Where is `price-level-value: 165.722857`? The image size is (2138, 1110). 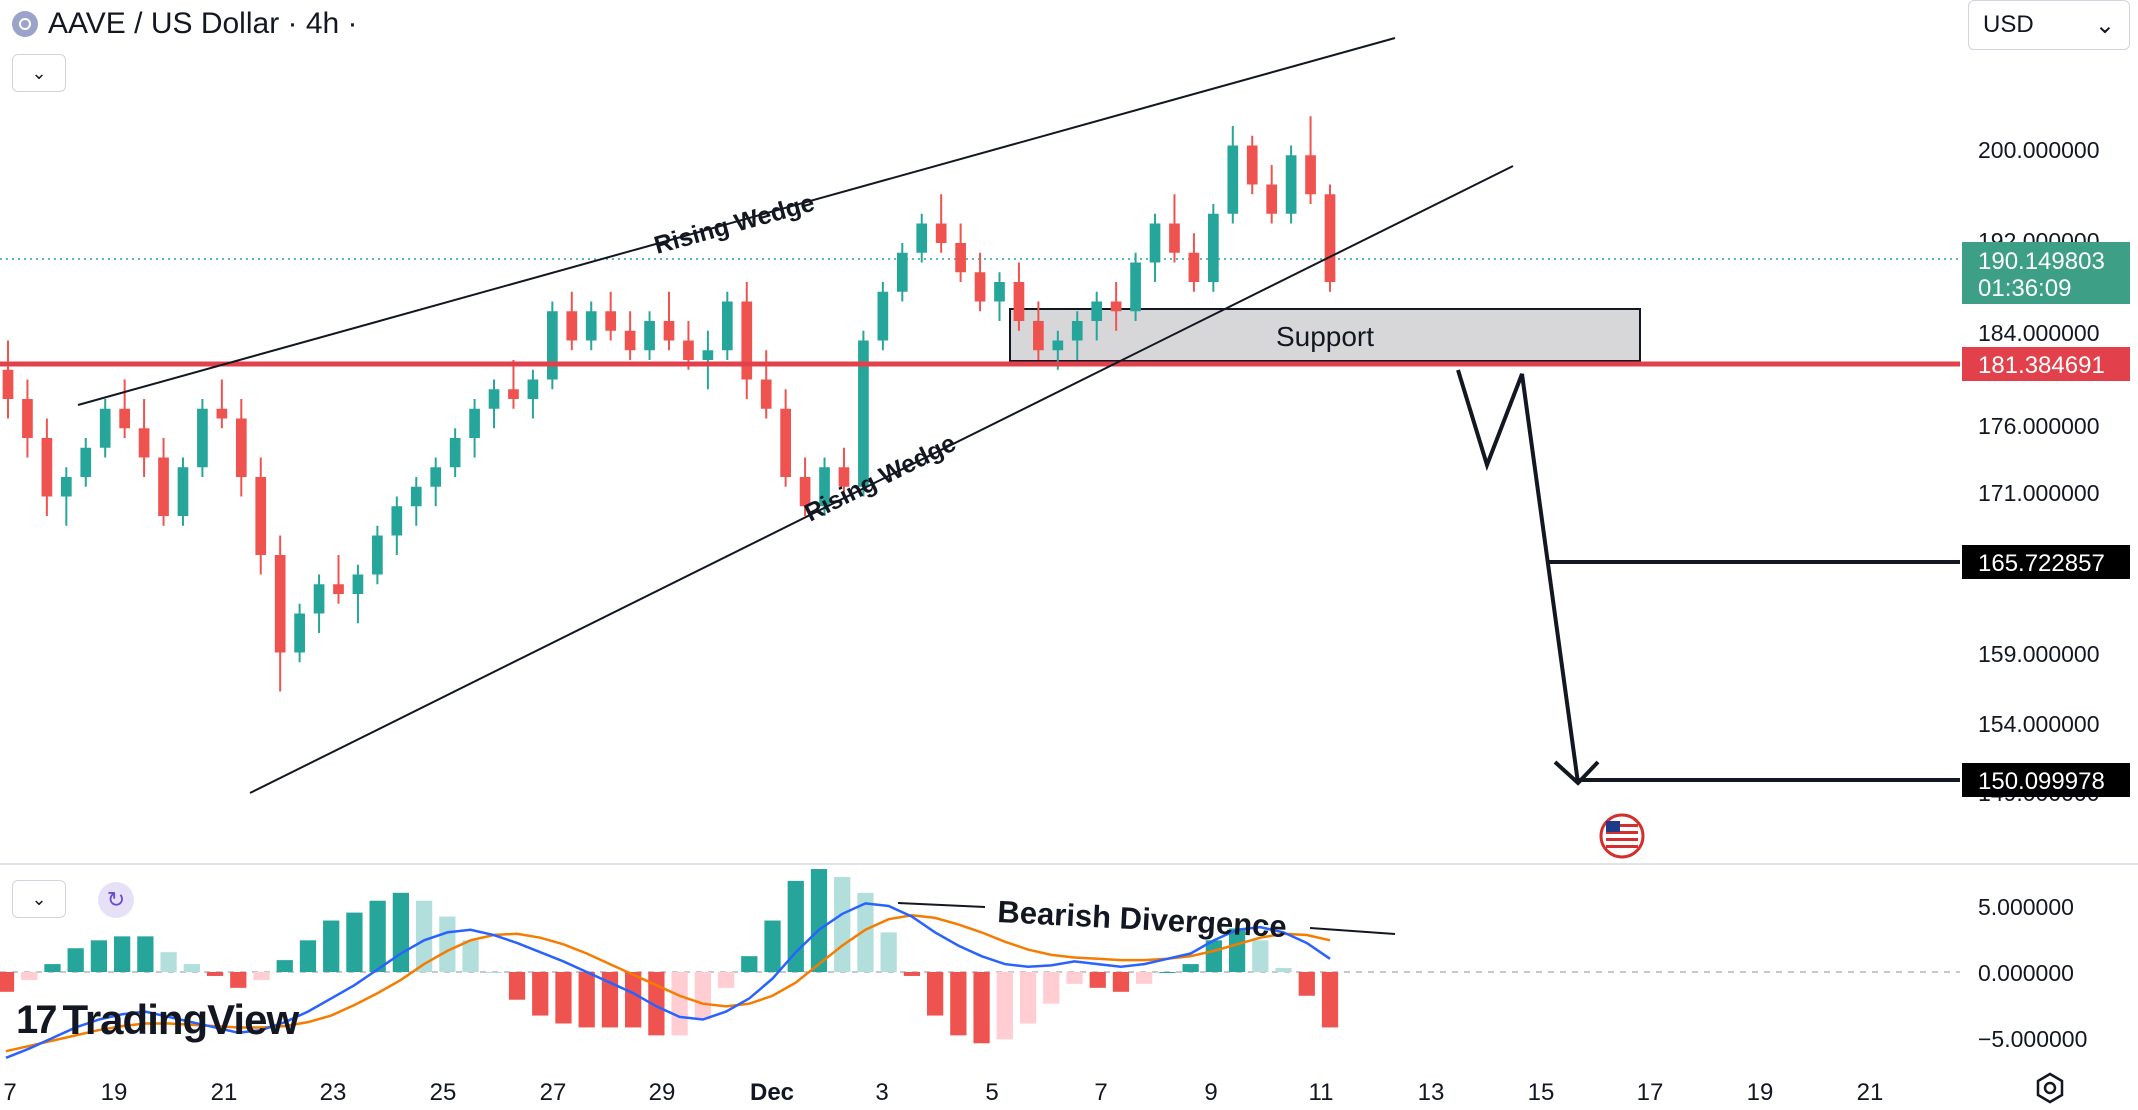
price-level-value: 165.722857 is located at coordinates (2041, 563).